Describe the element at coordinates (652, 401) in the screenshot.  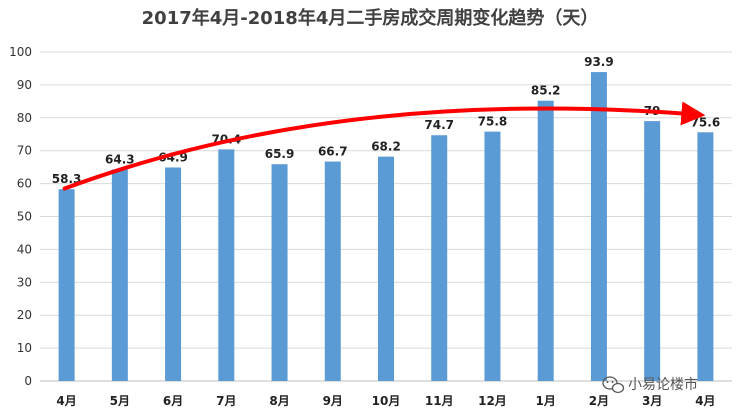
I see `x-tick-label: 3月` at that location.